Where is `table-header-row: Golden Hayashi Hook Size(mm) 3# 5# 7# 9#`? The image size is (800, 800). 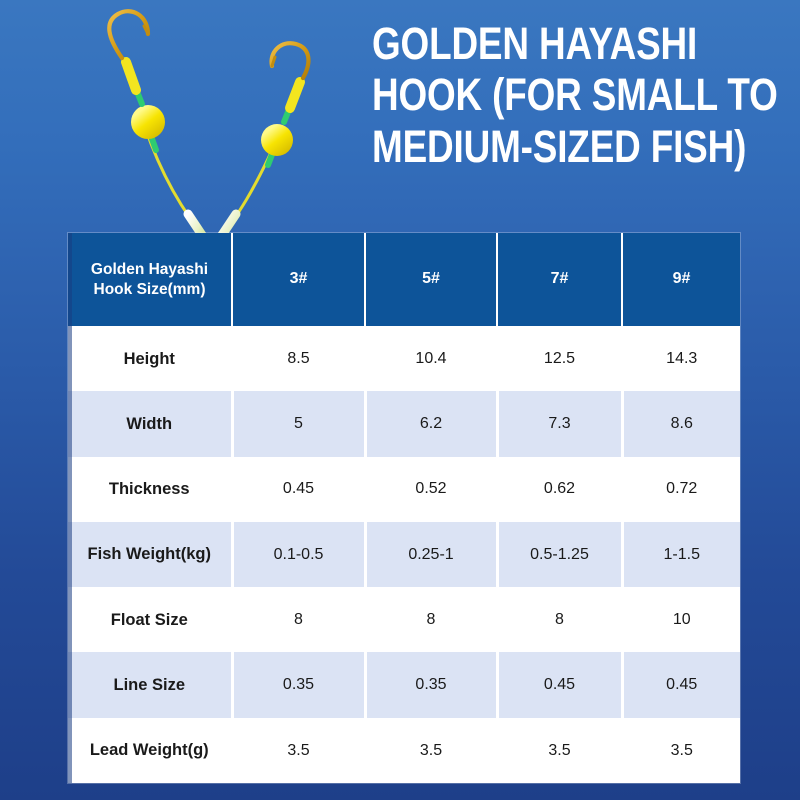 table-header-row: Golden Hayashi Hook Size(mm) 3# 5# 7# 9# is located at coordinates (404, 279).